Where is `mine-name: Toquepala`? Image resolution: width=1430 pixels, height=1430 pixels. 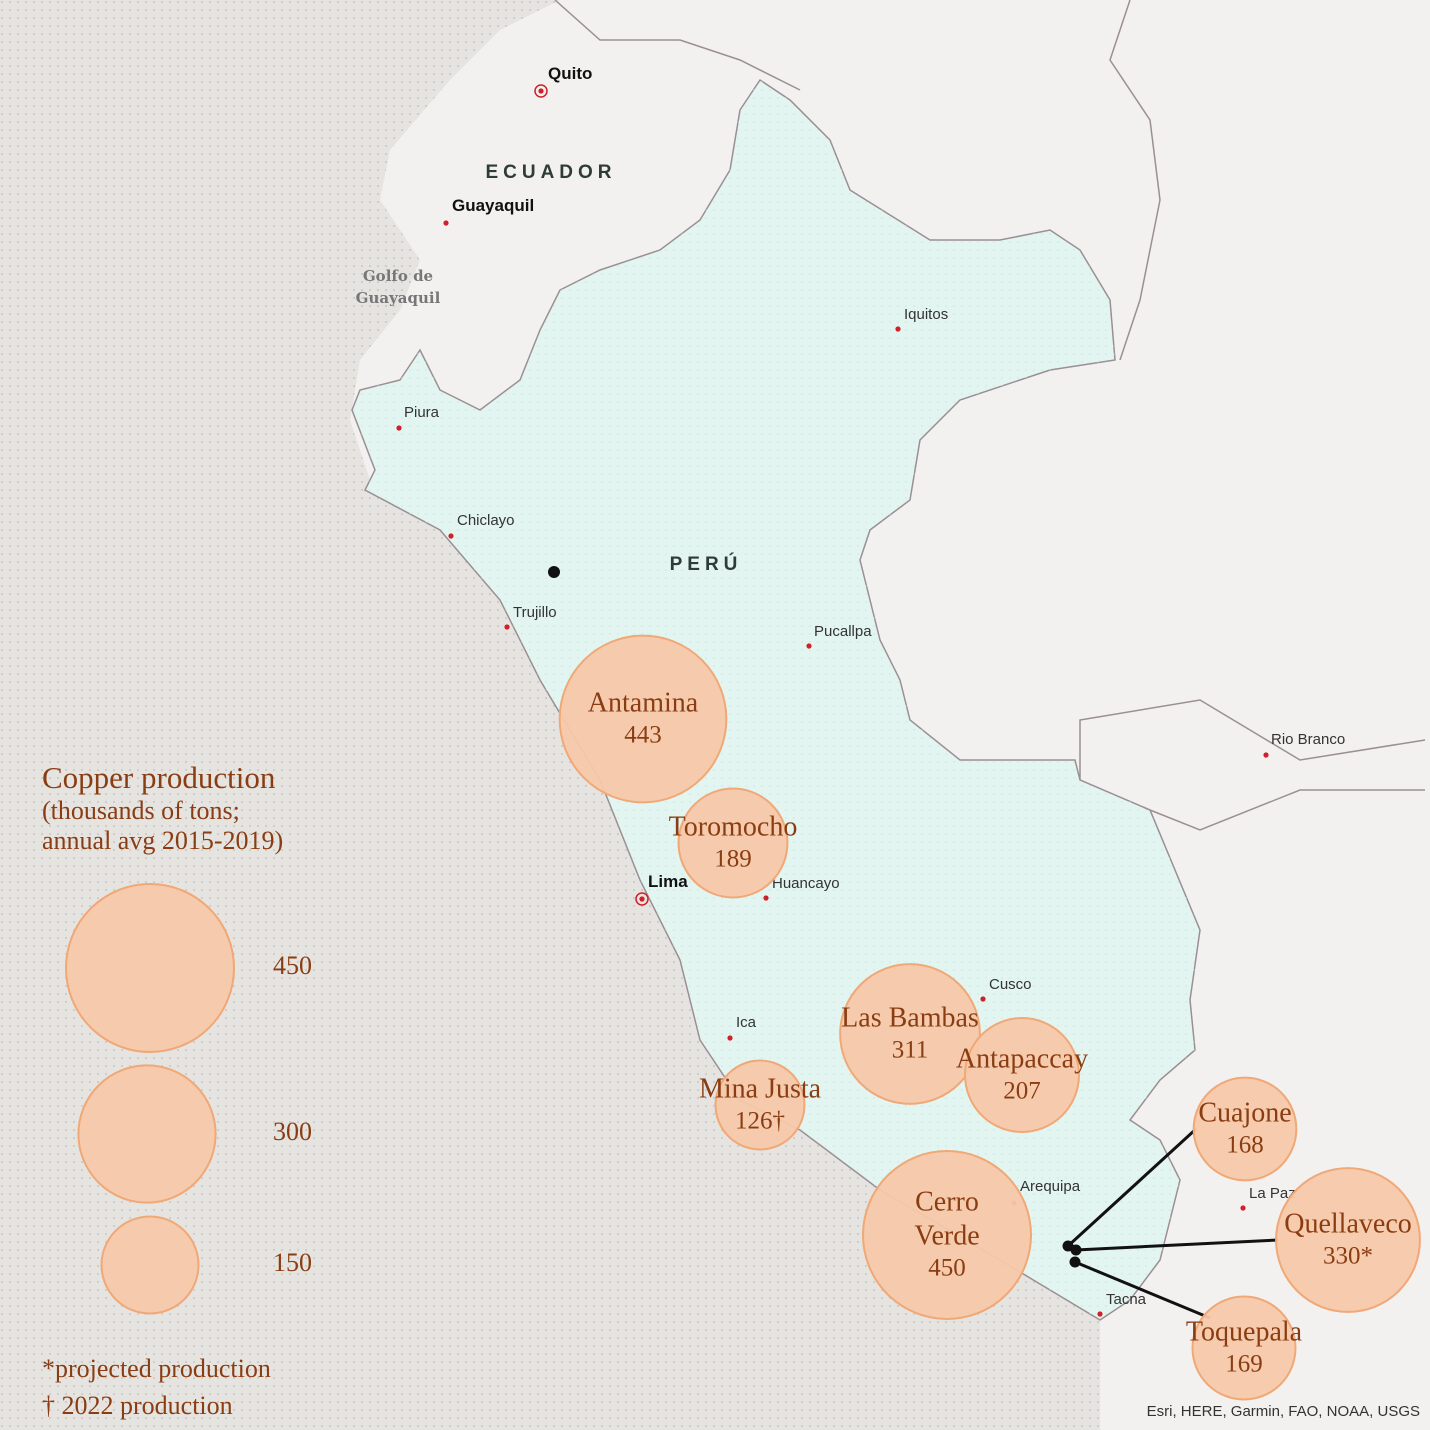
mine-name: Toquepala is located at coordinates (1244, 1332).